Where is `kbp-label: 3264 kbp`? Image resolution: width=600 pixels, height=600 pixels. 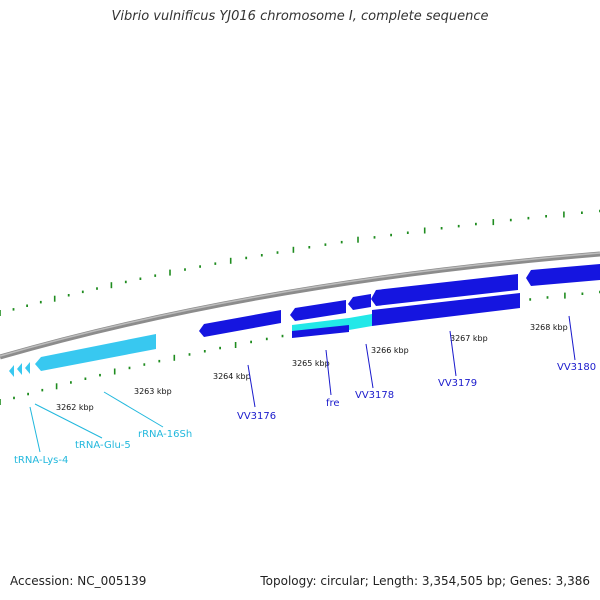 kbp-label: 3264 kbp is located at coordinates (232, 376).